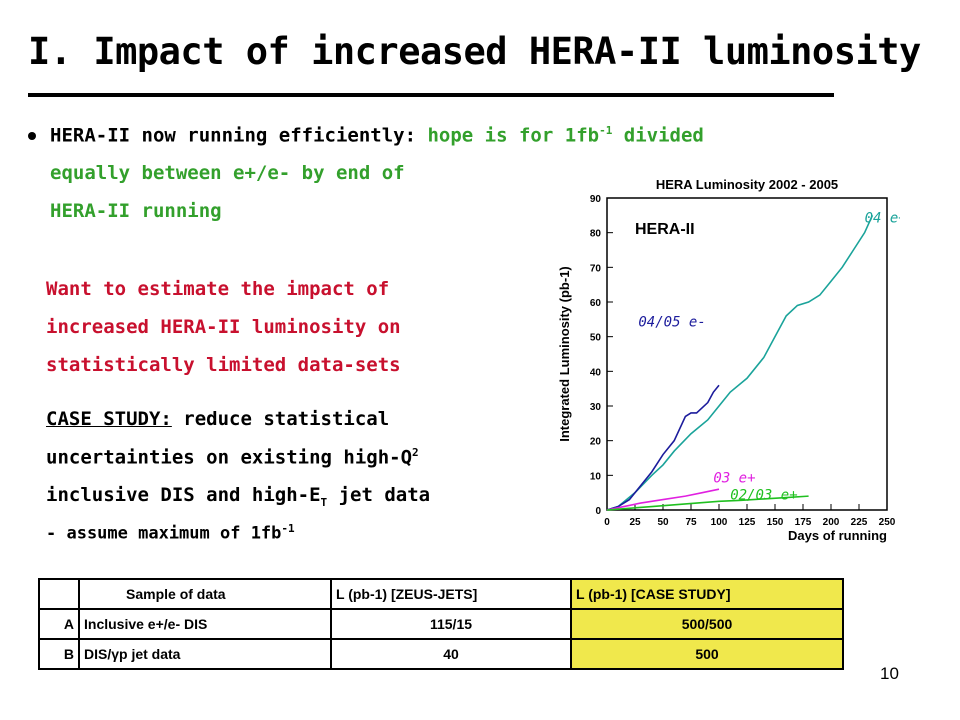 This screenshot has height=720, width=960. What do you see at coordinates (658, 135) in the screenshot?
I see `bullet-green-tail: divided` at bounding box center [658, 135].